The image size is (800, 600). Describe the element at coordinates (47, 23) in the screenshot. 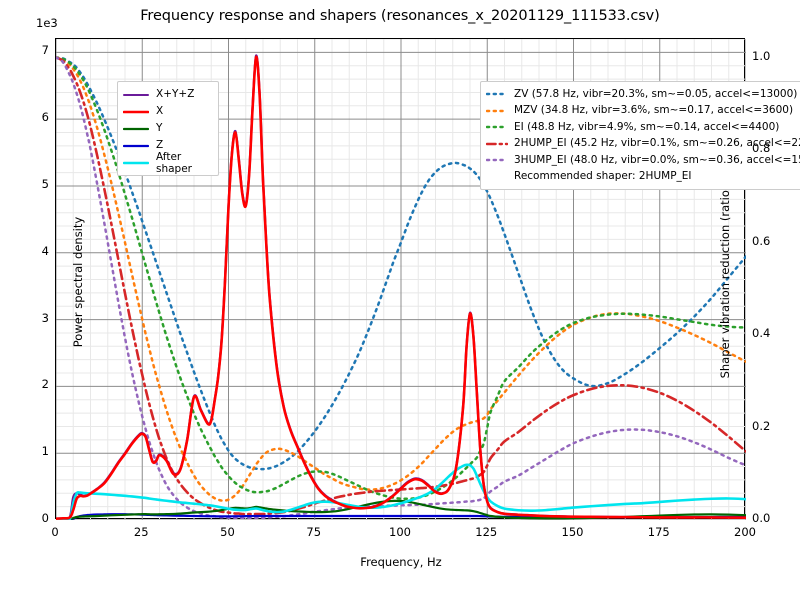

I see `y-axis-exponent-label: 1e3` at that location.